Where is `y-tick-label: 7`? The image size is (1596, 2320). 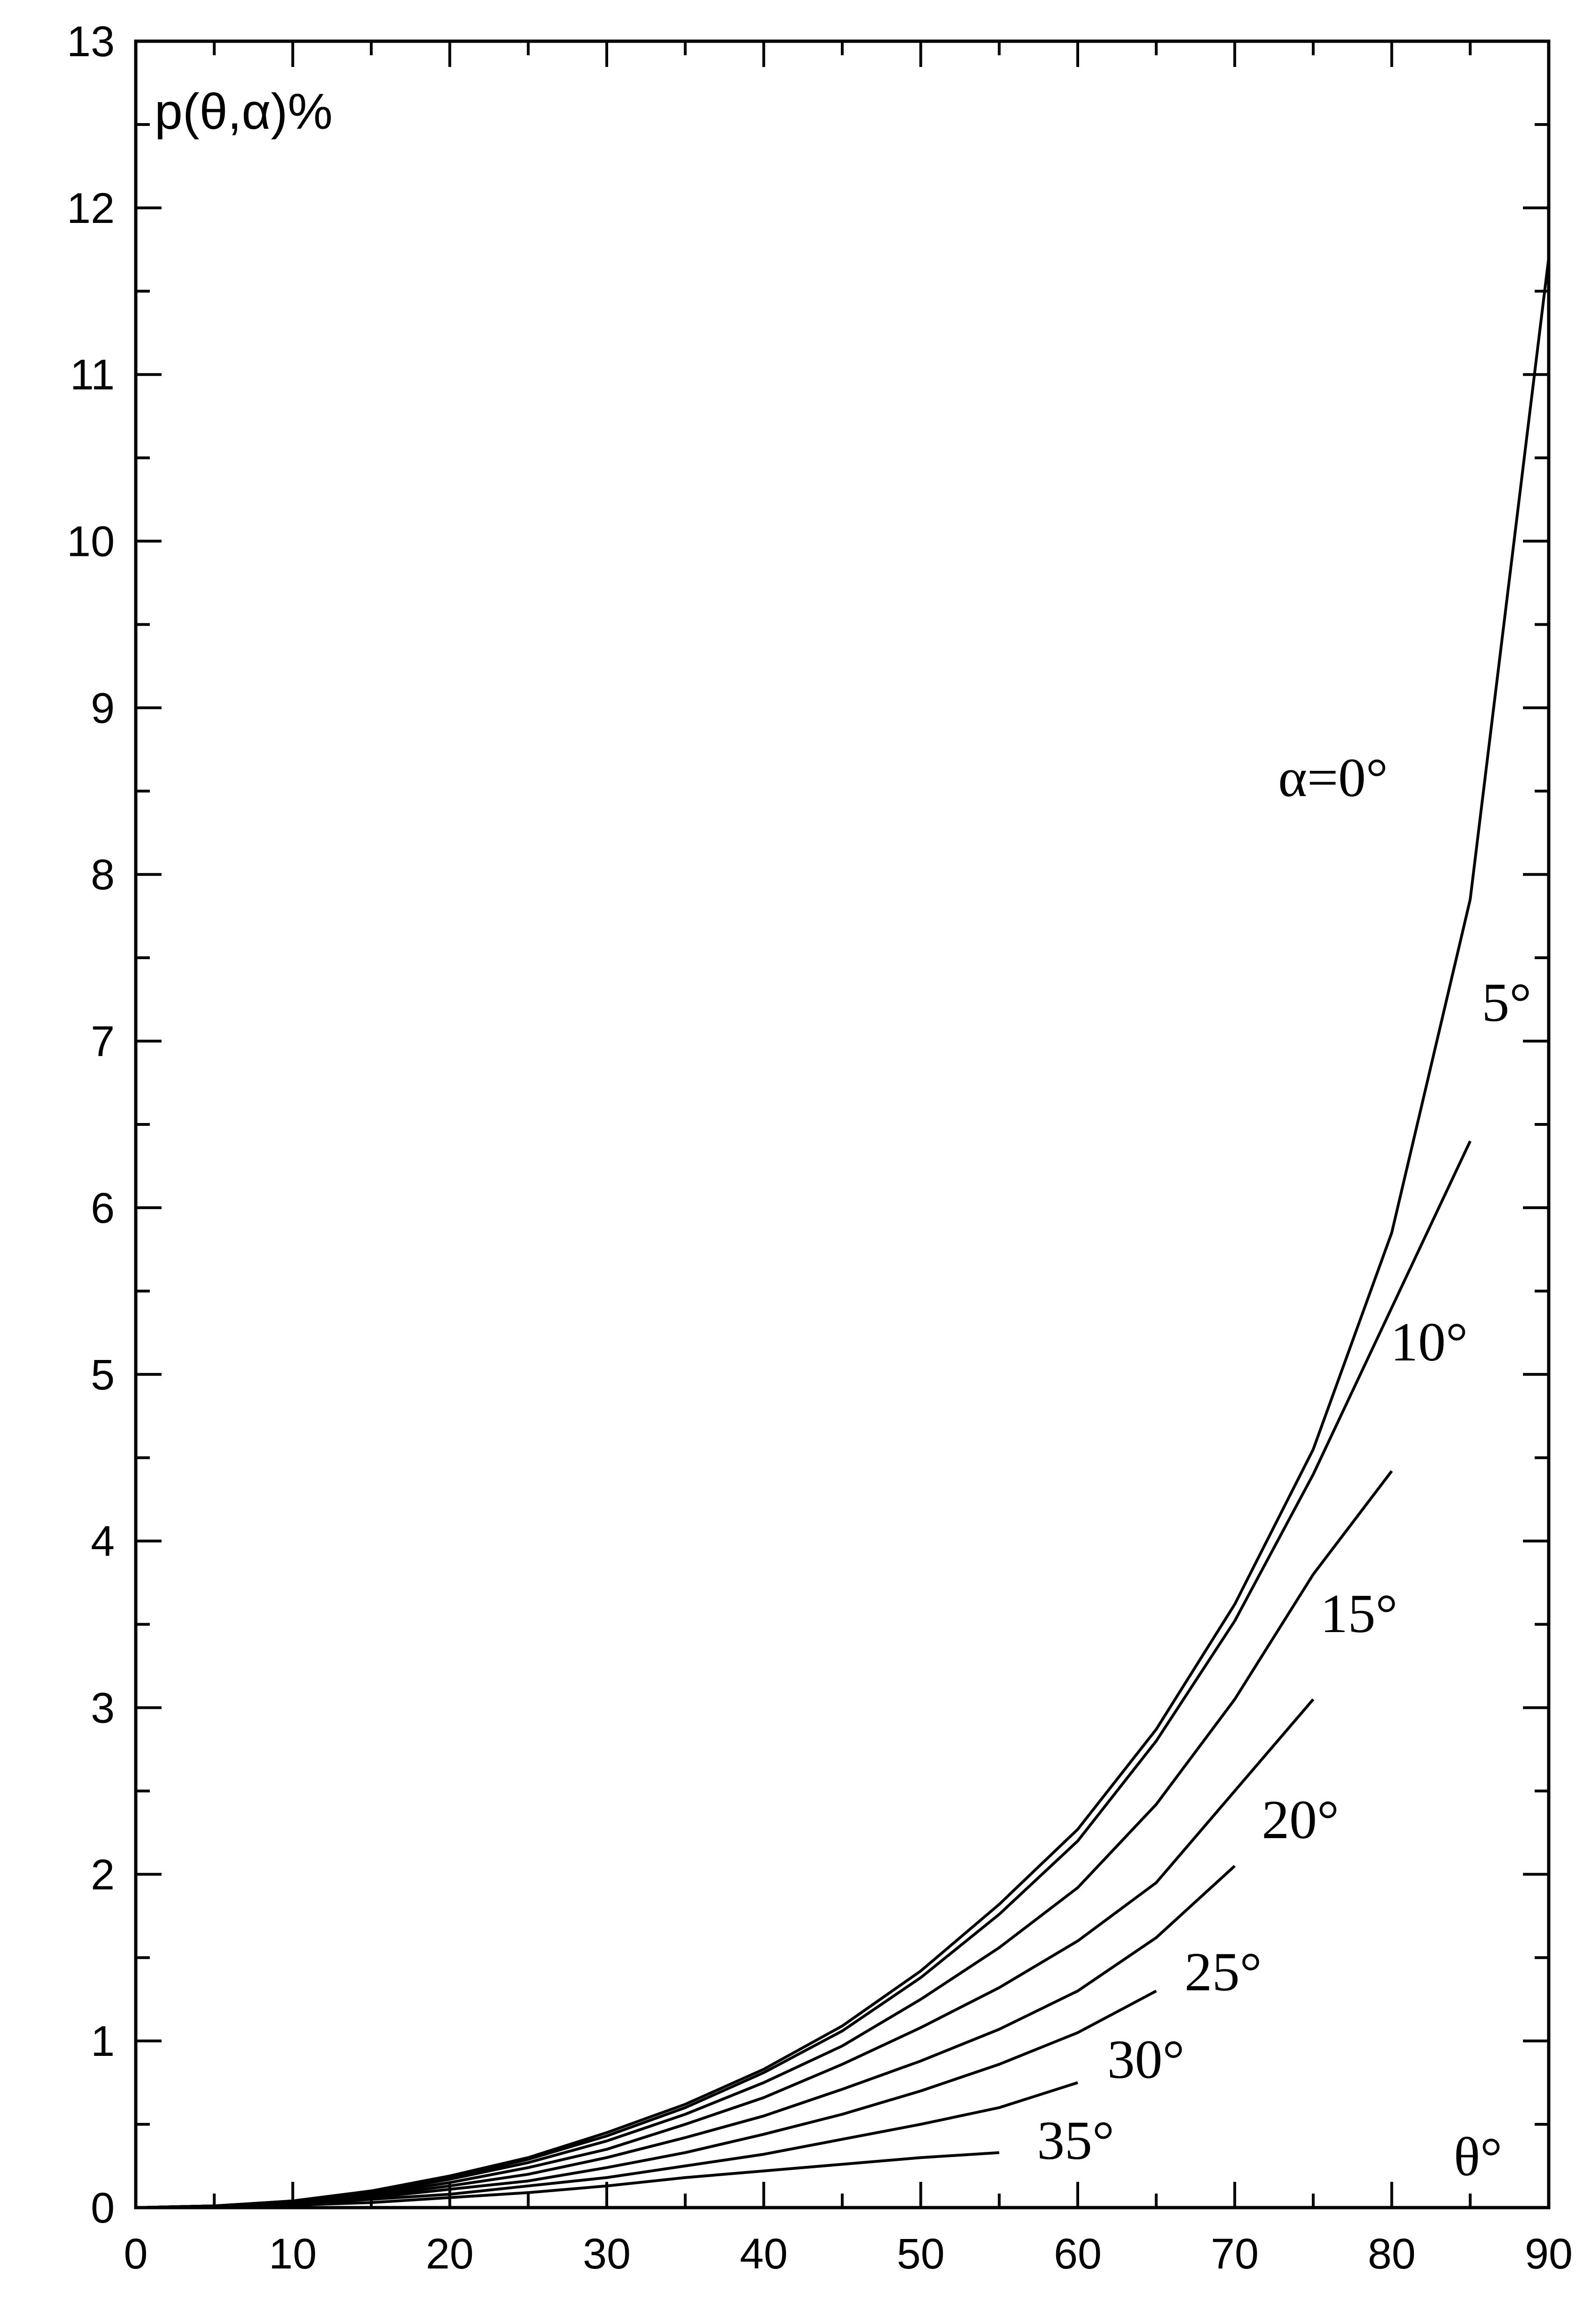
y-tick-label: 7 is located at coordinates (103, 1041).